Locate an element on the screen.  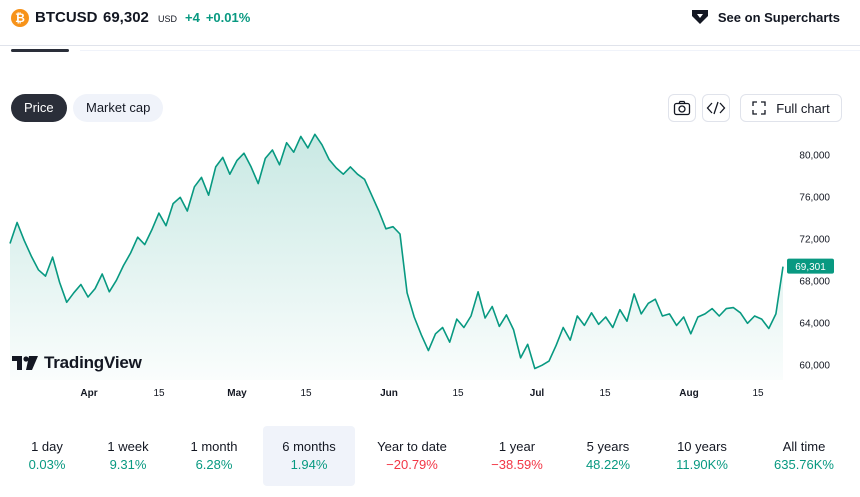
period-change-value: 635.76K% is located at coordinates (804, 464).